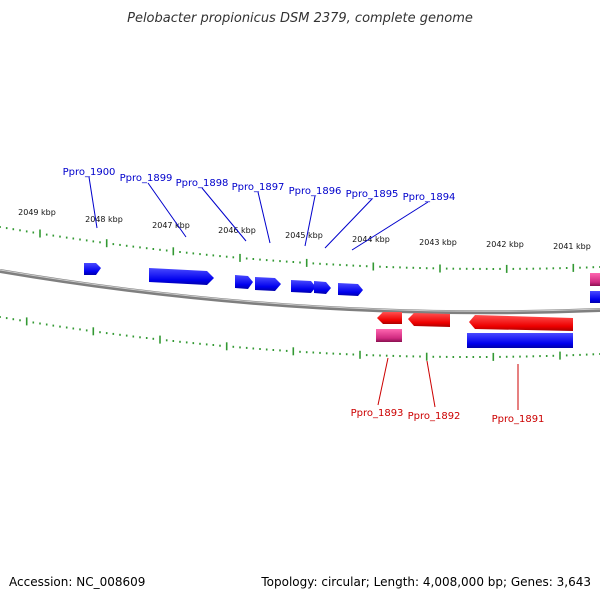 This screenshot has width=600, height=600. What do you see at coordinates (303, 286) in the screenshot?
I see `gene-arrow-ppro-1896a` at bounding box center [303, 286].